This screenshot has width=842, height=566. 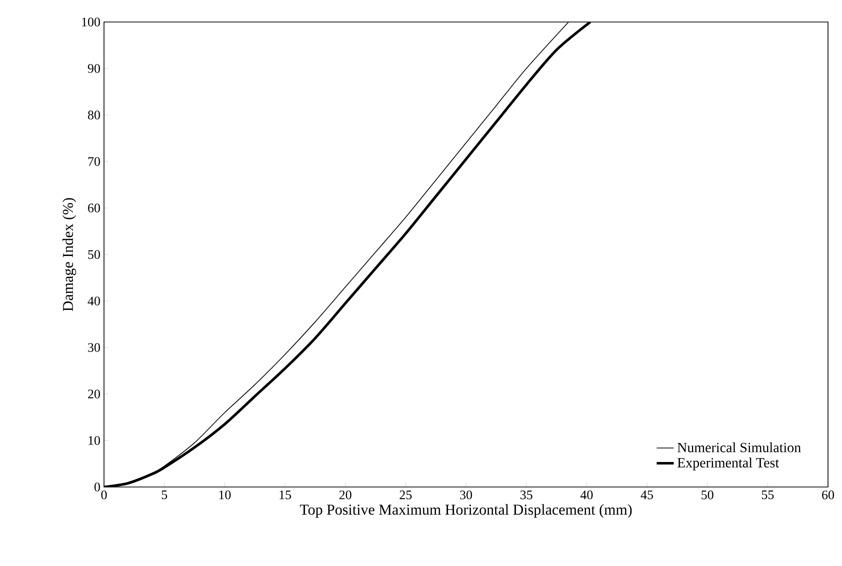 I want to click on y-tick-label: 100, so click(x=91, y=22).